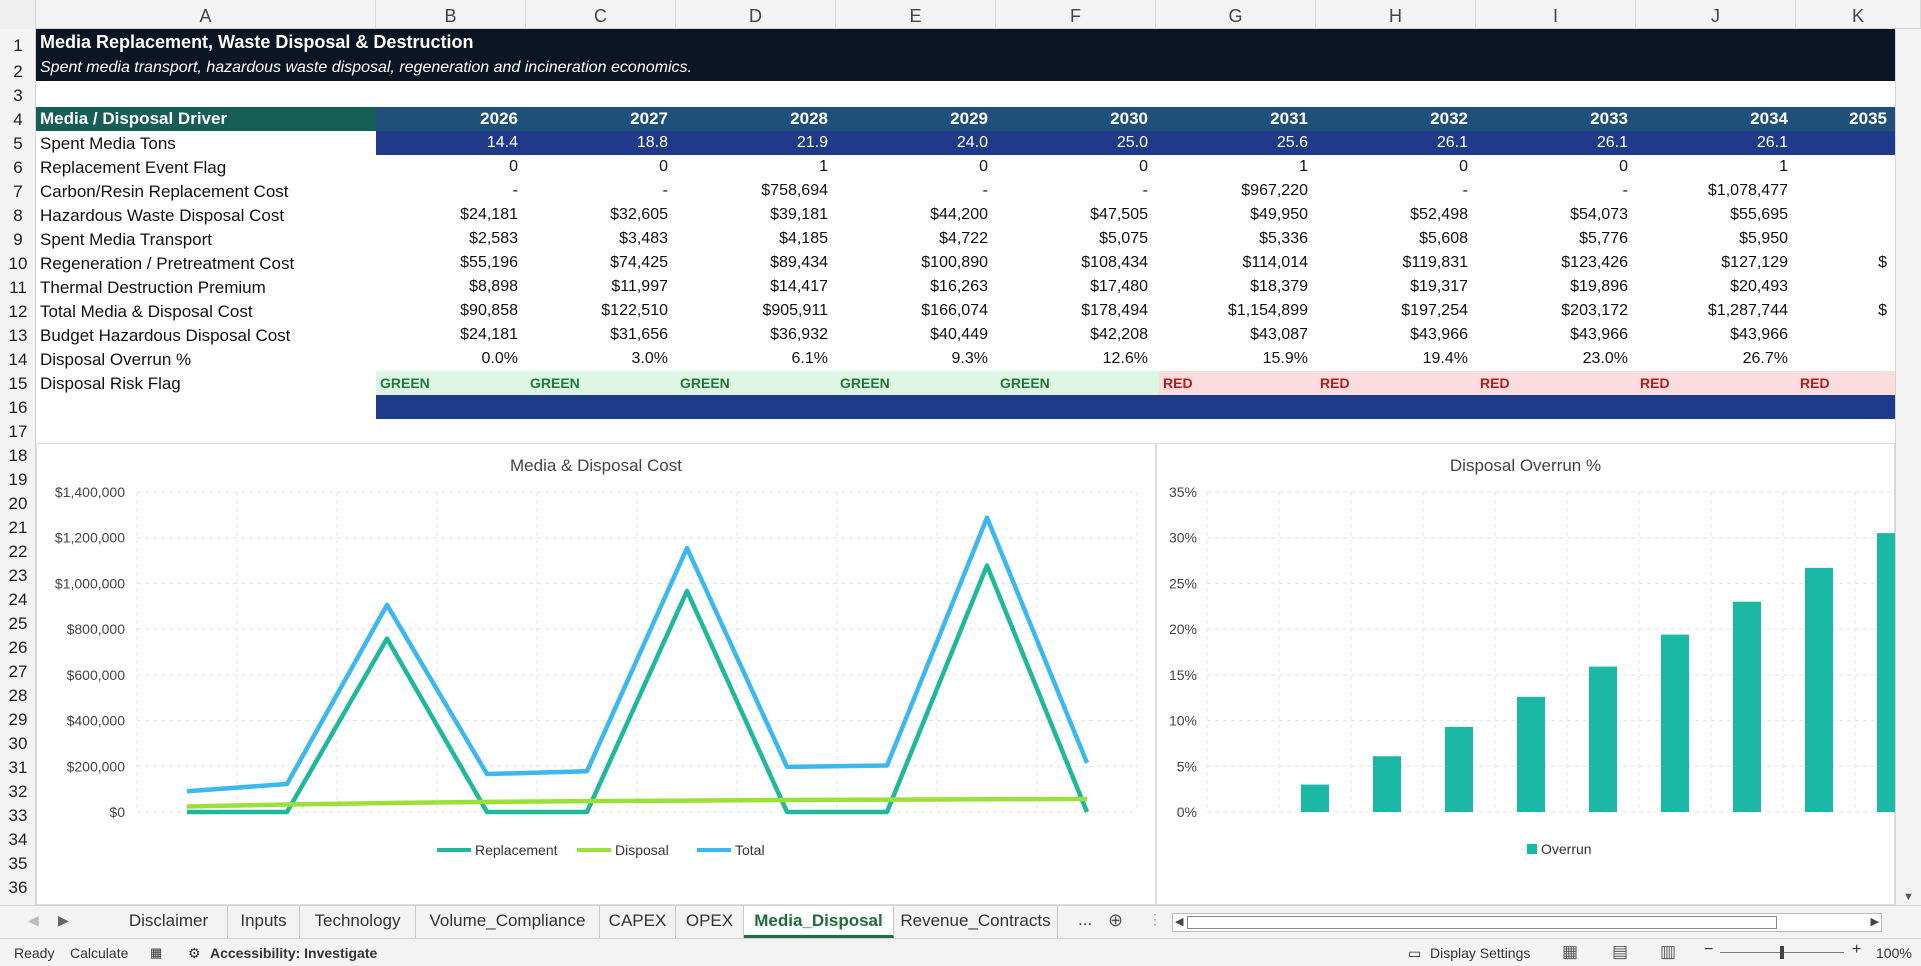  I want to click on tab-technology: Technology, so click(358, 922).